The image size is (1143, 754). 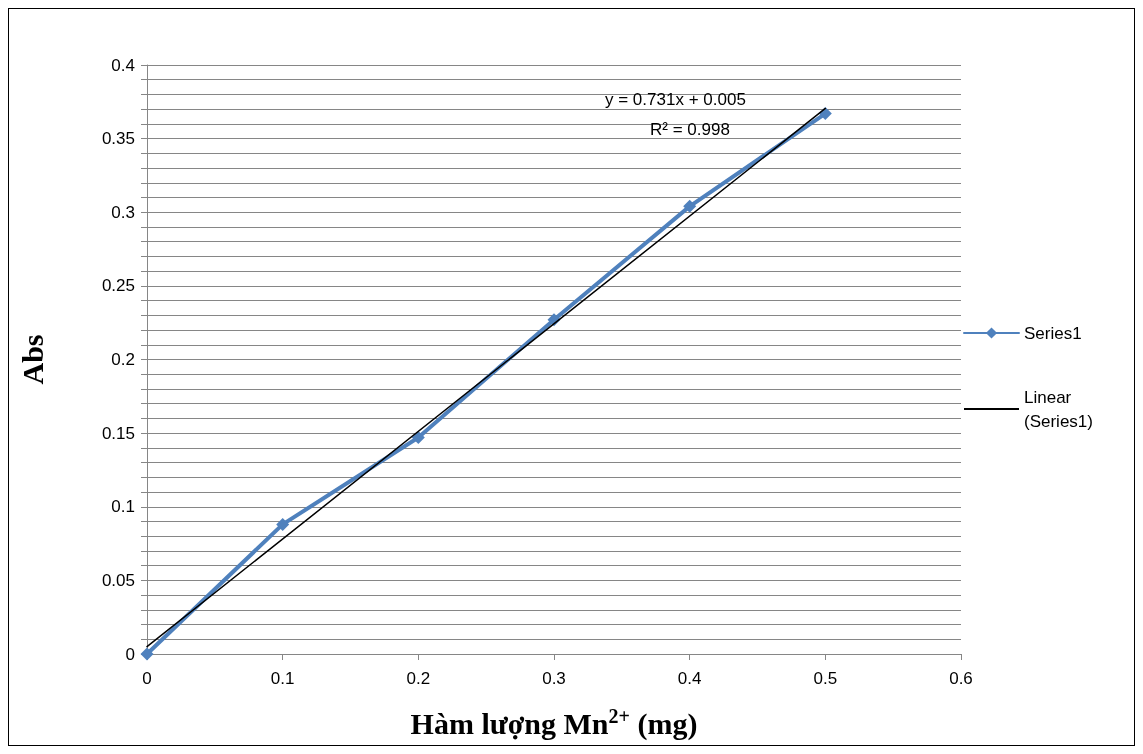 What do you see at coordinates (130, 654) in the screenshot?
I see `y-tick-label: 0` at bounding box center [130, 654].